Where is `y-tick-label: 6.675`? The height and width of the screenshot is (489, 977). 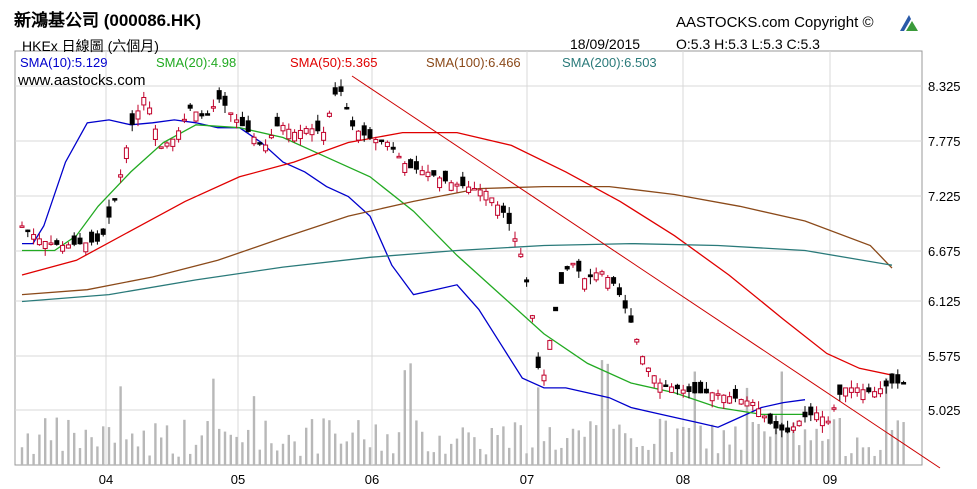
y-tick-label: 6.675 is located at coordinates (944, 251).